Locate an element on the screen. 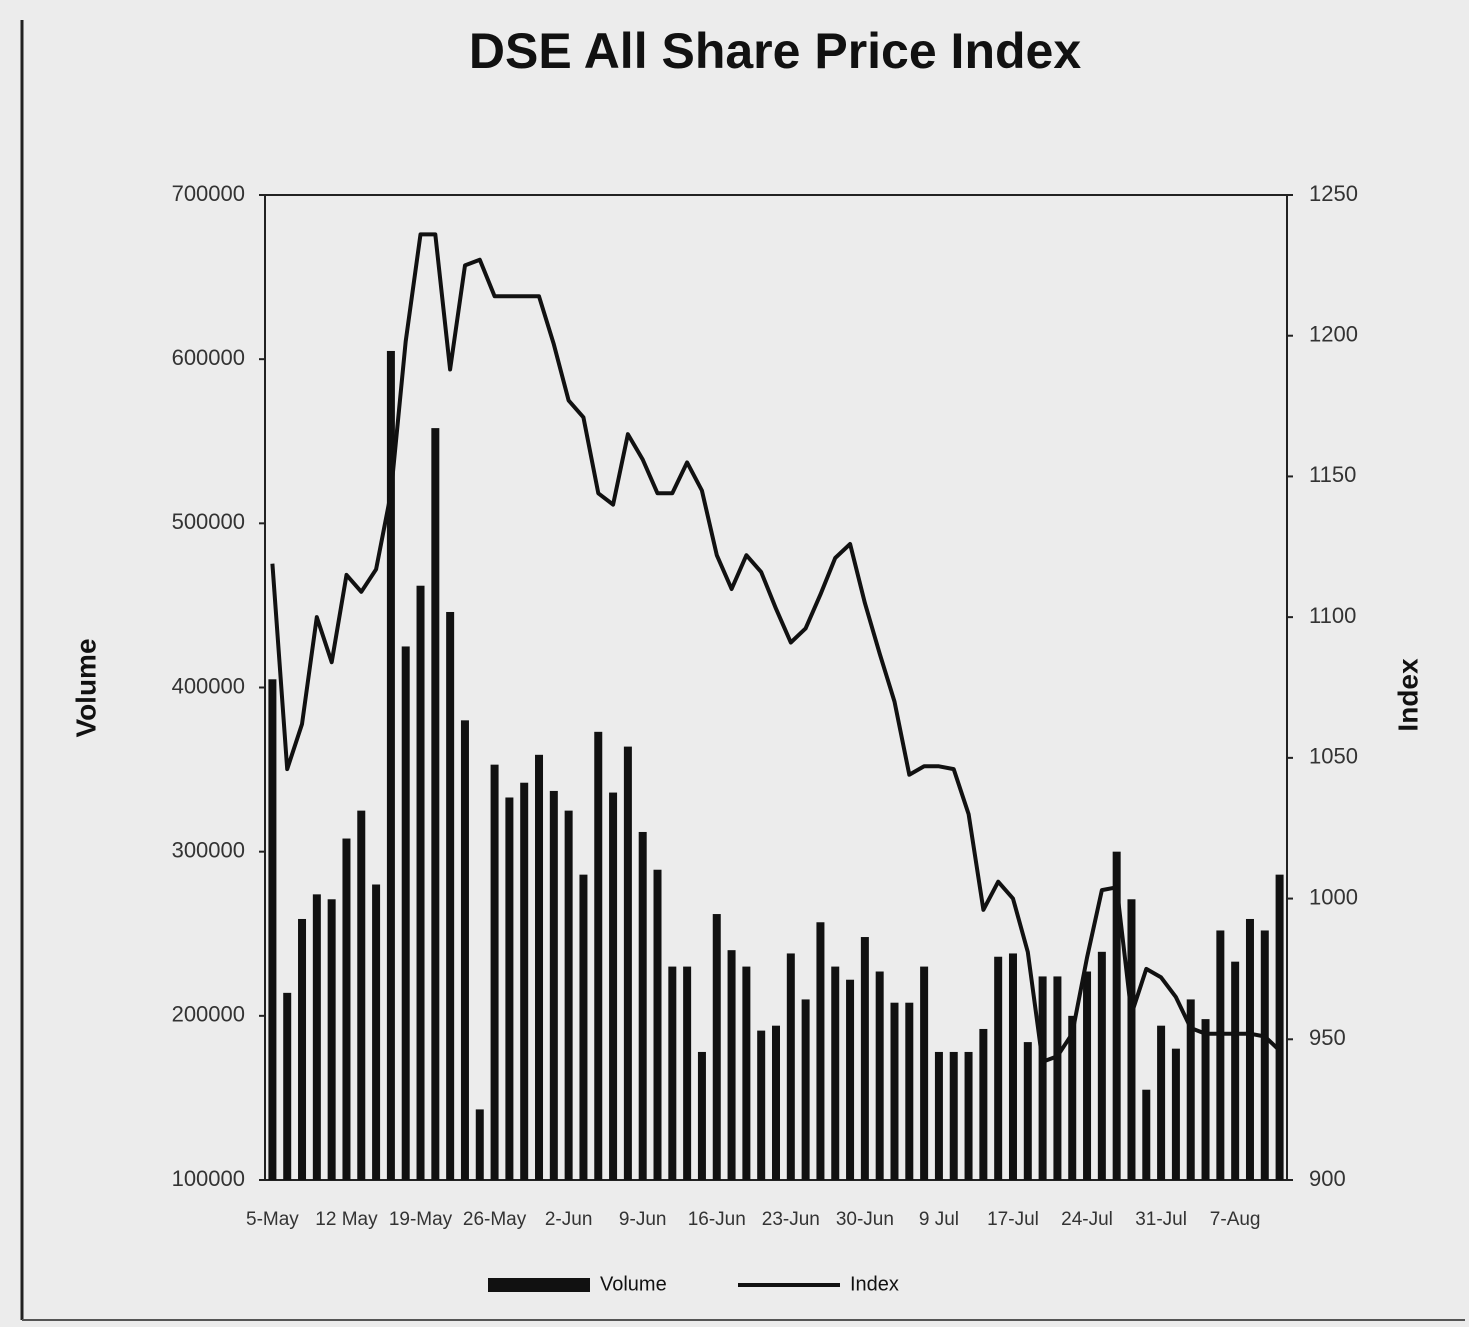 This screenshot has width=1469, height=1327. x-tick-label: 12 May is located at coordinates (346, 1219).